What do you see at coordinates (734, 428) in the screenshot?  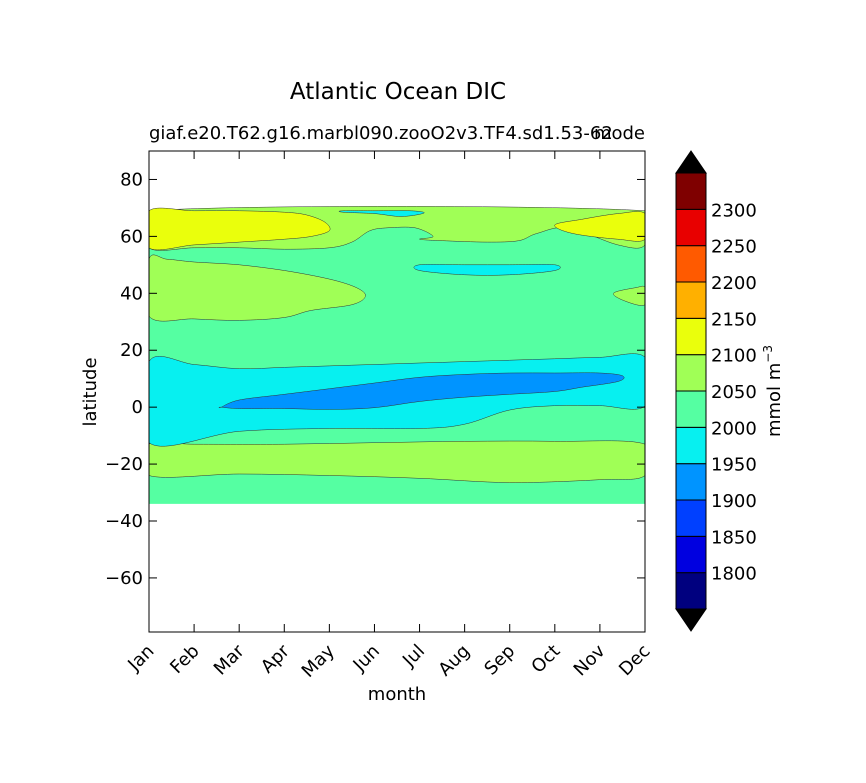 I see `colorbar-tick-label: 2000` at bounding box center [734, 428].